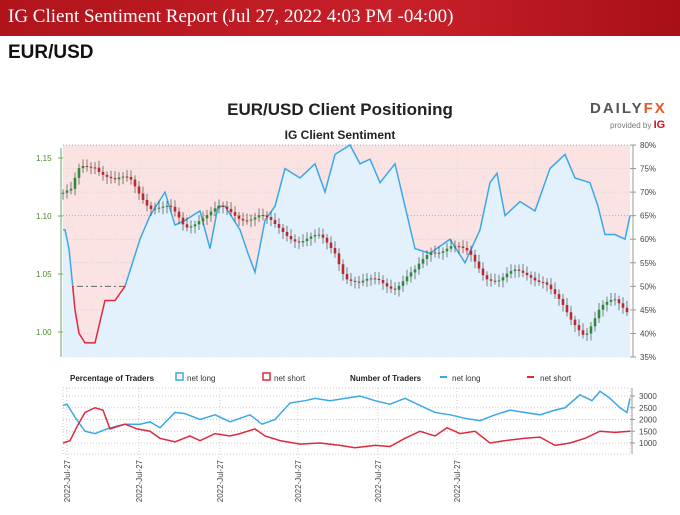 The height and width of the screenshot is (515, 680). Describe the element at coordinates (340, 135) in the screenshot. I see `chart-subtitle: IG Client Sentiment` at that location.